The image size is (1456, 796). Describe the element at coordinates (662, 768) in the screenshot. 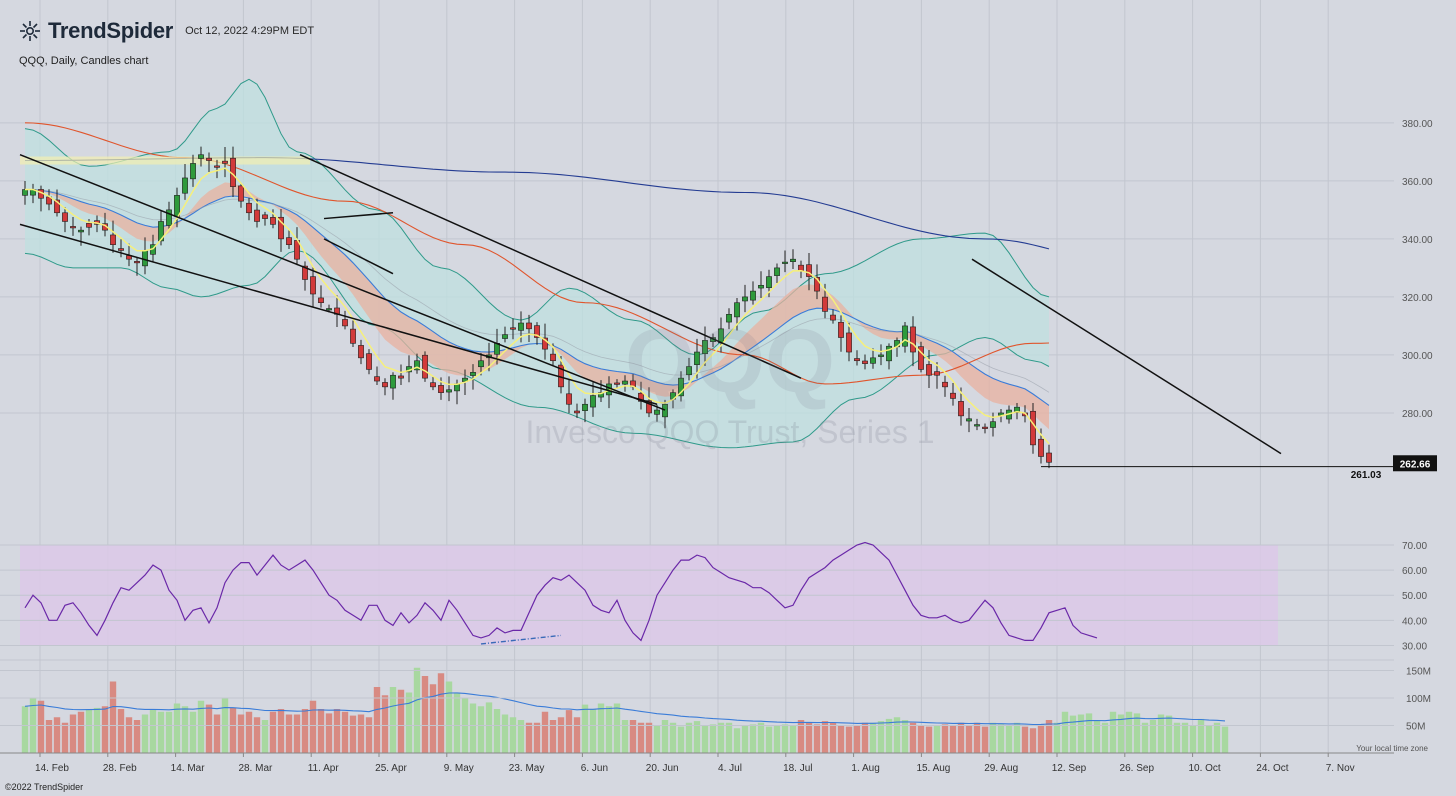

I see `x-tick-9: 20. Jun` at that location.